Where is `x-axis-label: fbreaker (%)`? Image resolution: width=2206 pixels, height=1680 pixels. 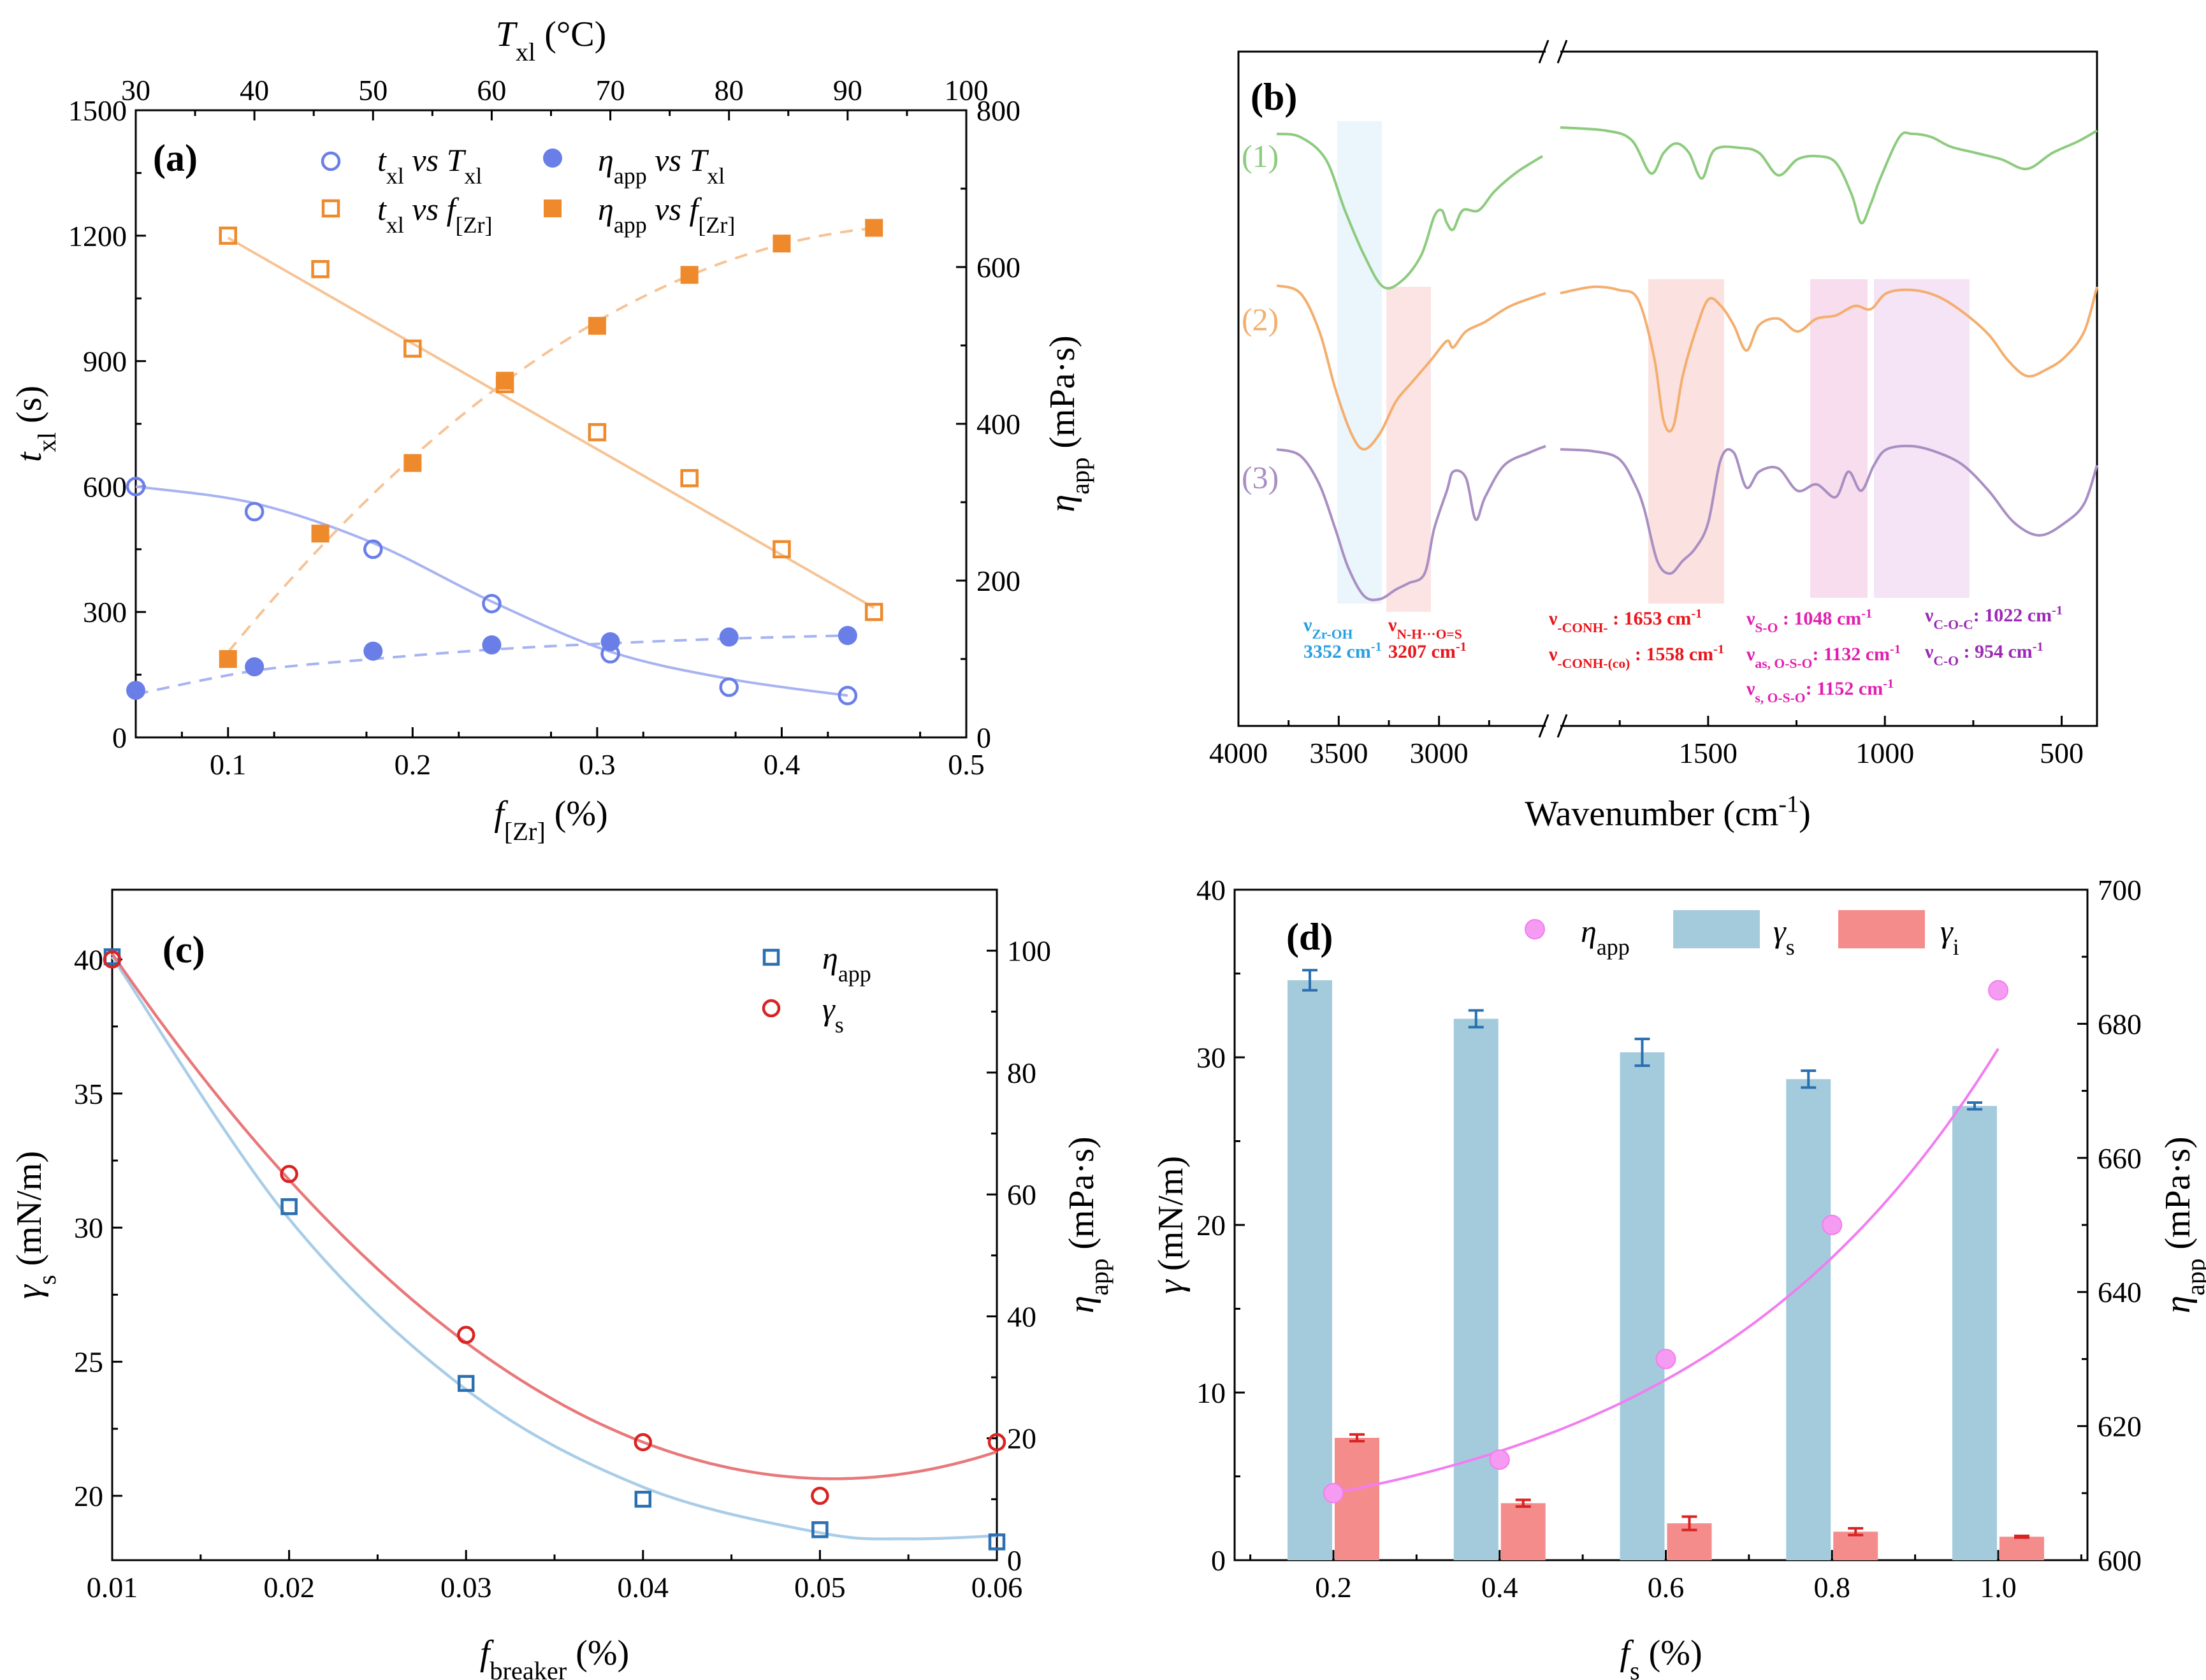
x-axis-label: fbreaker (%) is located at coordinates (554, 1656).